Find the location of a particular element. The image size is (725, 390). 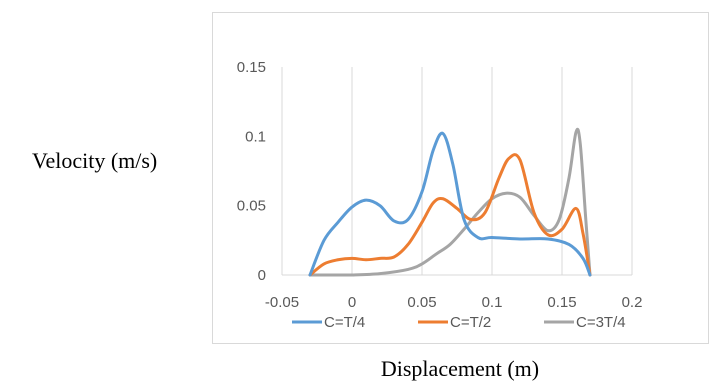

x-tick-label: 0.2 is located at coordinates (632, 302).